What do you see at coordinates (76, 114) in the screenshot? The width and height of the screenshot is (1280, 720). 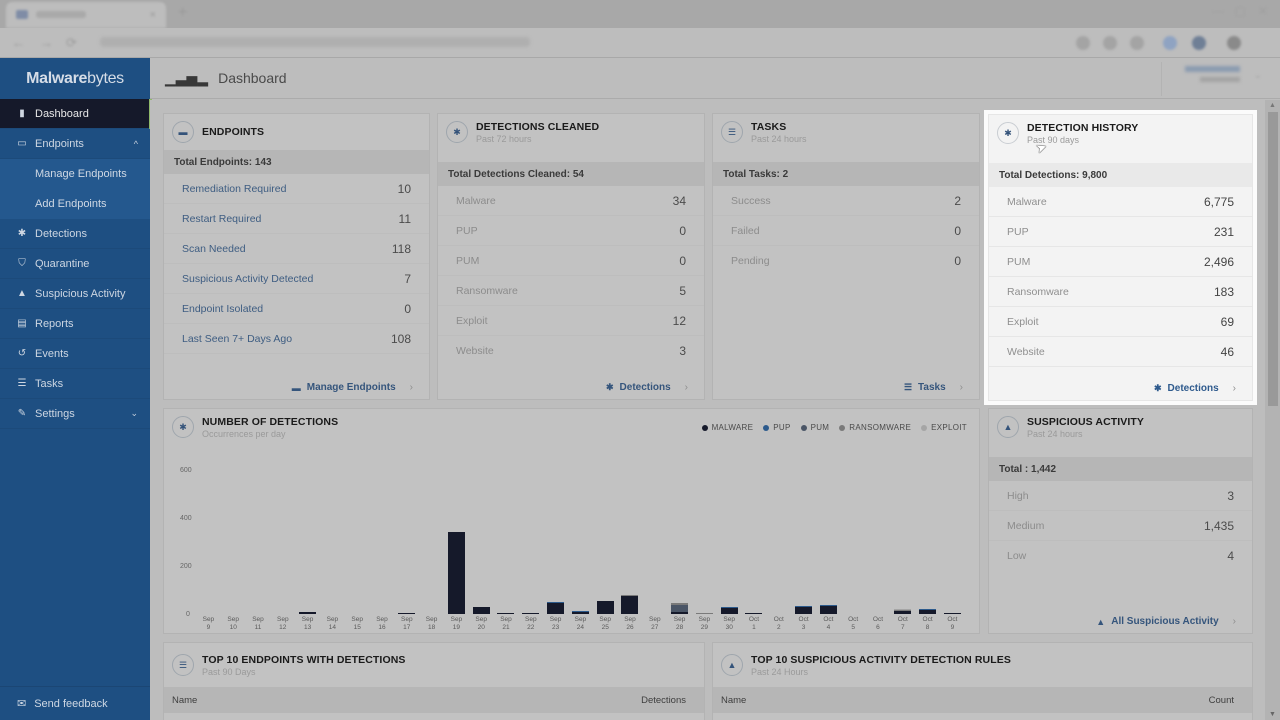 I see `sidebar-item-dashboard: ▮ Dashboard` at bounding box center [76, 114].